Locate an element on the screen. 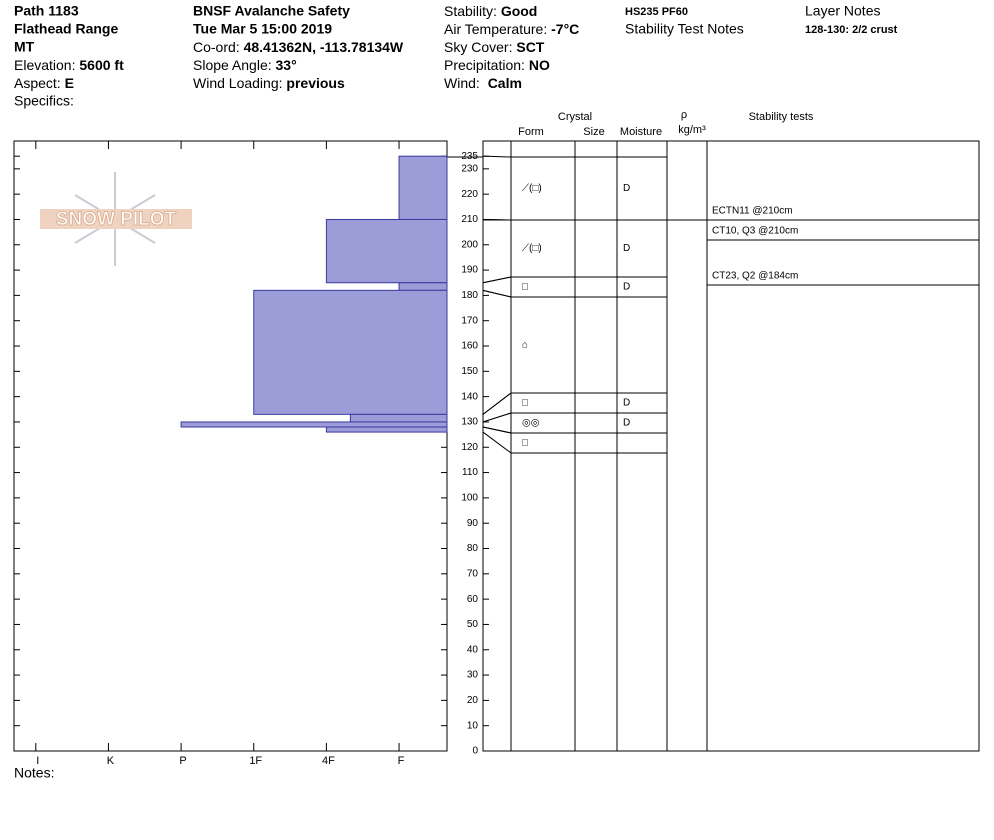  y-tick-label: 30 is located at coordinates (473, 675).